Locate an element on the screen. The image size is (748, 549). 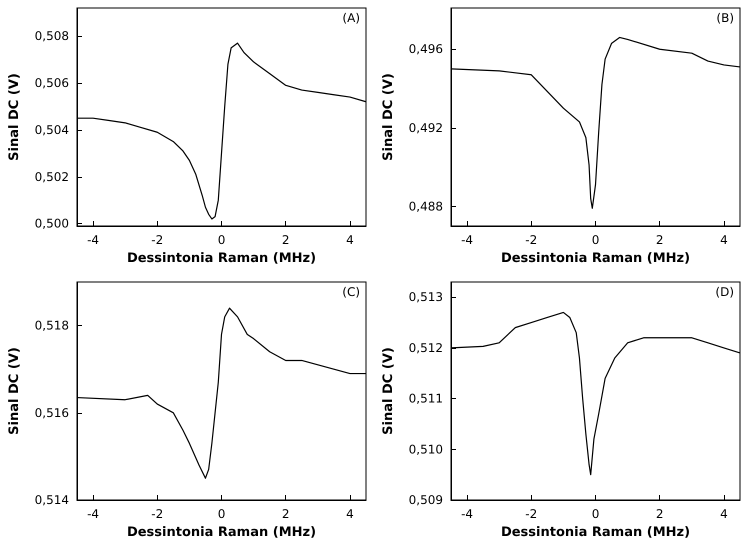
annotation: (C) is located at coordinates (351, 292).